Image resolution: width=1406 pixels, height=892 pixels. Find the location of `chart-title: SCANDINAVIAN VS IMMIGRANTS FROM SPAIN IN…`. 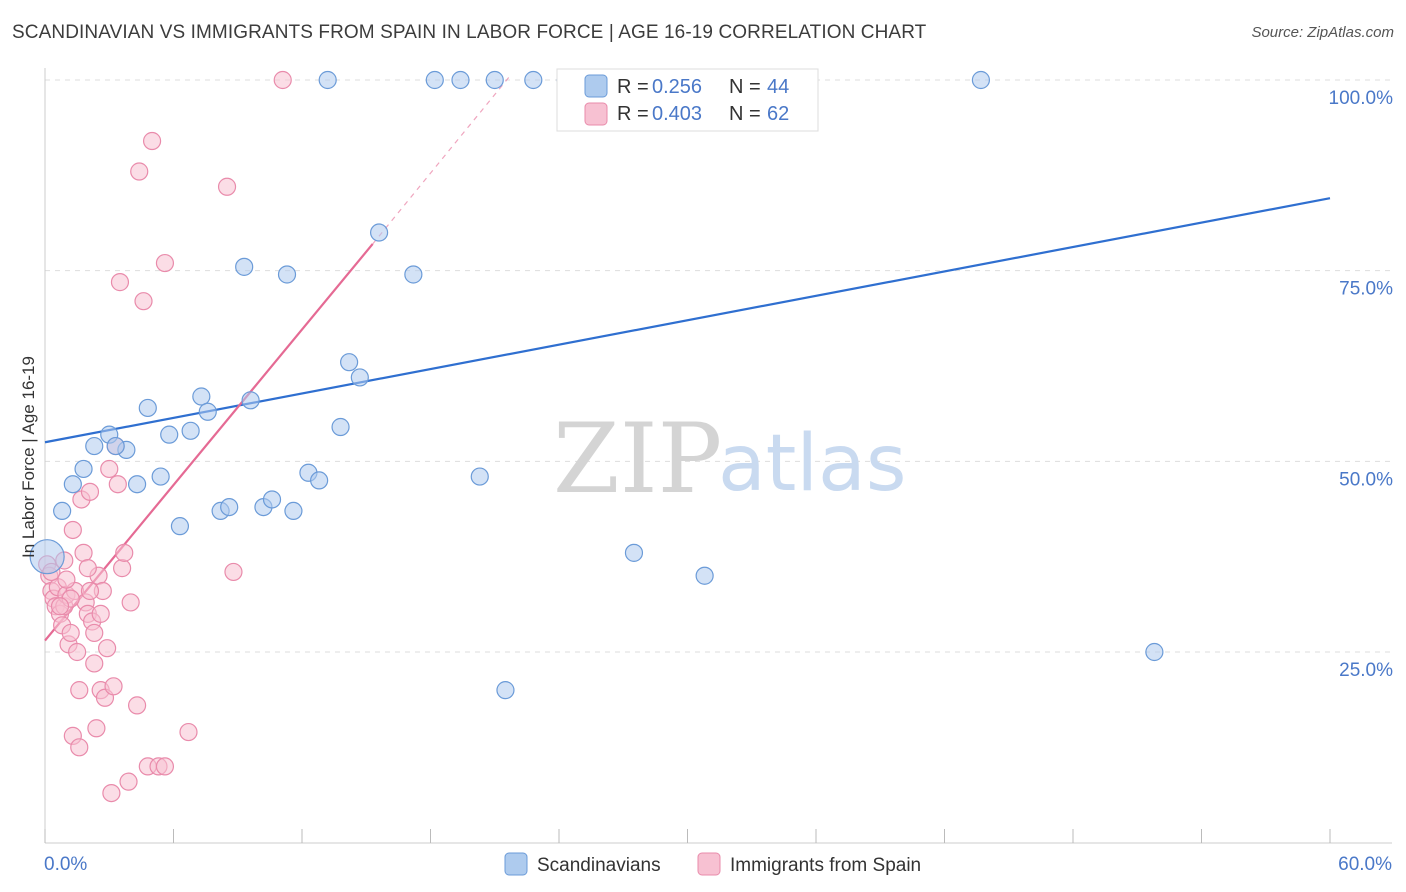

chart-title: SCANDINAVIAN VS IMMIGRANTS FROM SPAIN IN… is located at coordinates (469, 32).